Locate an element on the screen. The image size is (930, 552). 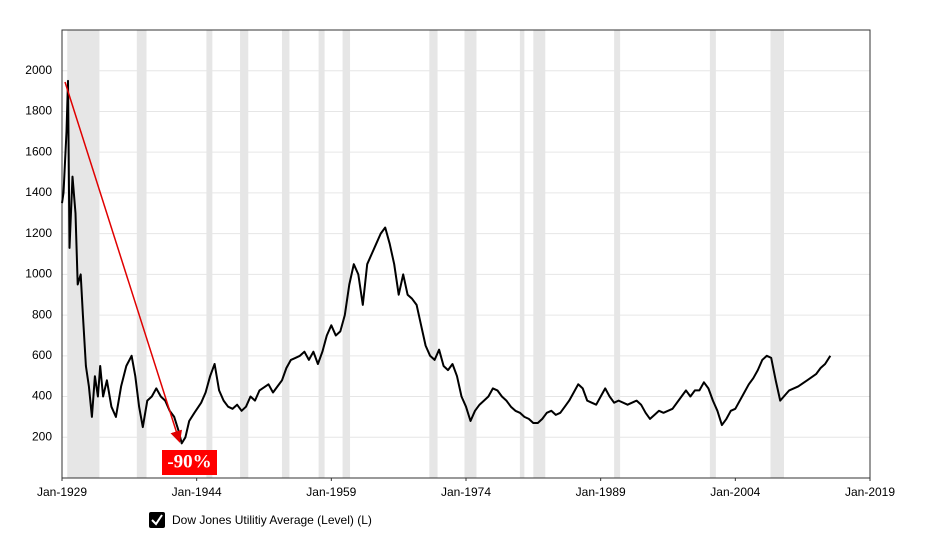
annotation-arrow is located at coordinates (123, 262).